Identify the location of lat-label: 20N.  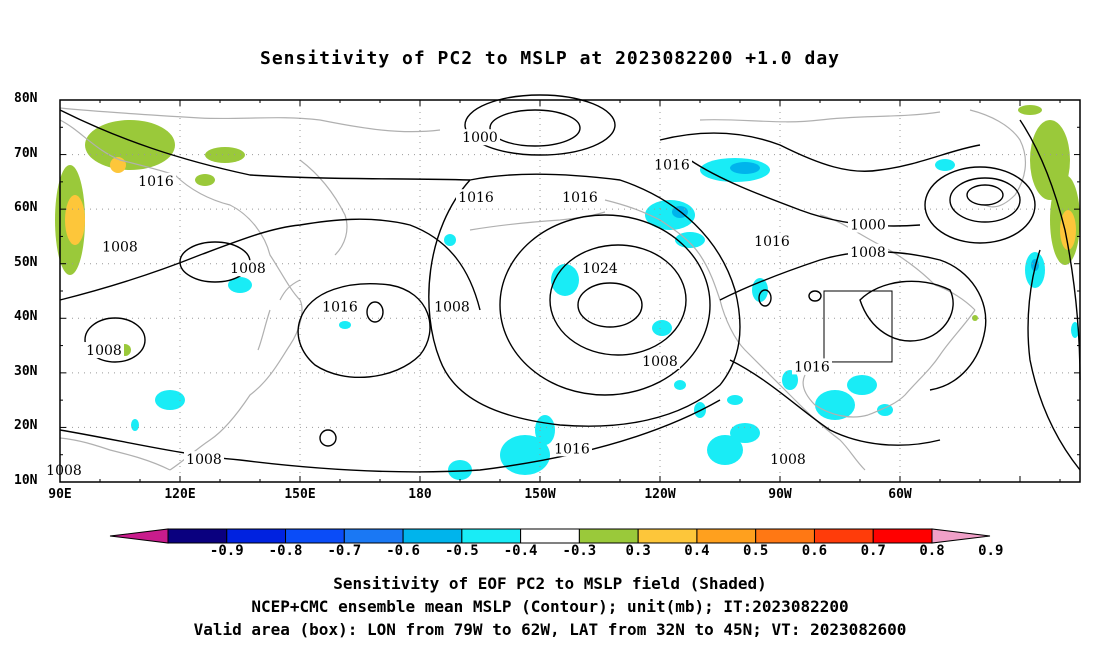
(26, 426).